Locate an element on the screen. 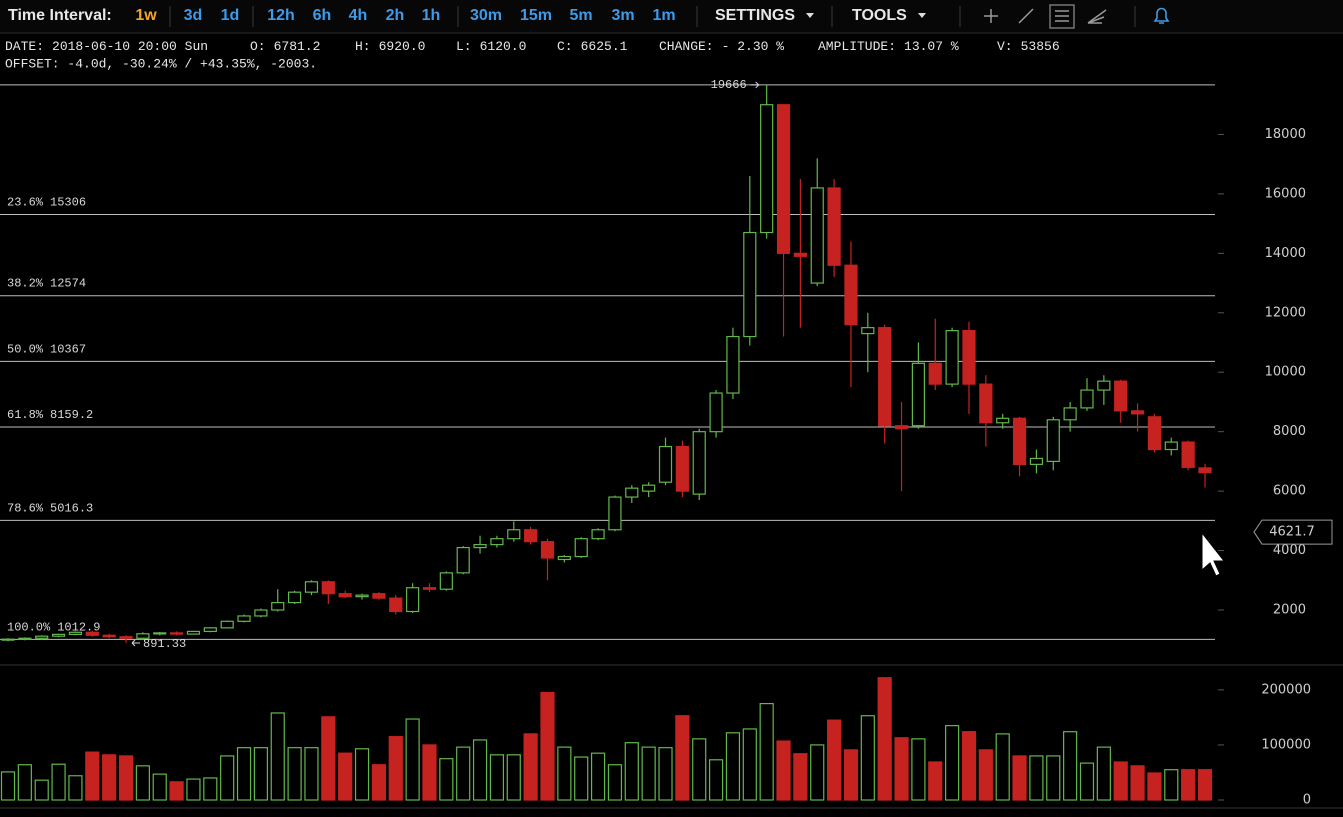 The image size is (1343, 817). y-tick-label: 18000 is located at coordinates (1285, 134).